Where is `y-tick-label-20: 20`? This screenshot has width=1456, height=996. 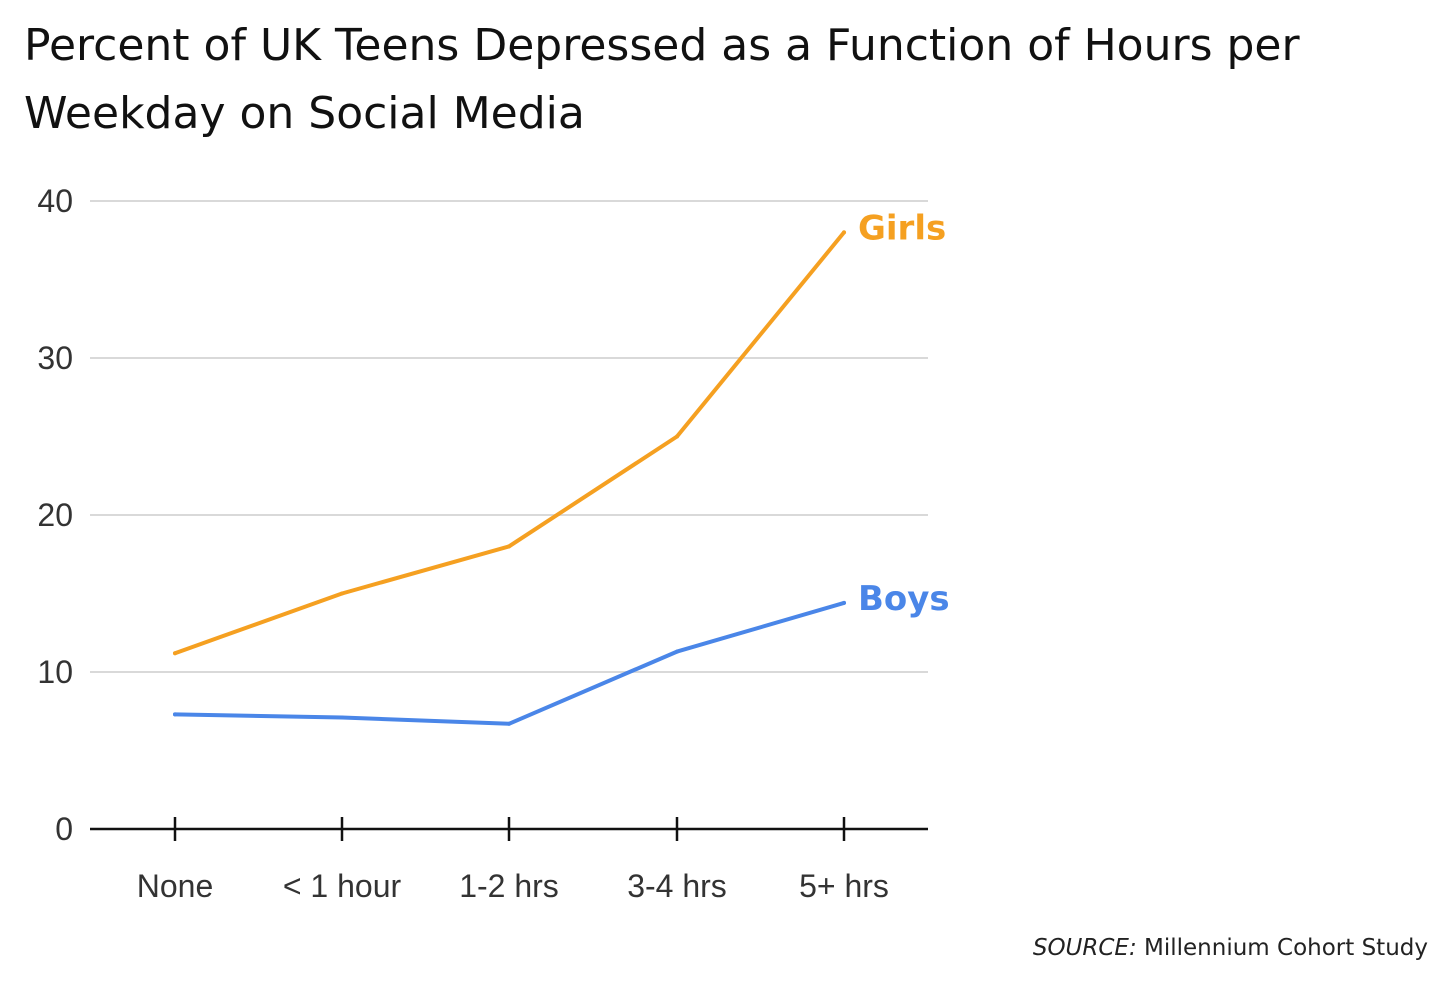 y-tick-label-20: 20 is located at coordinates (55, 515).